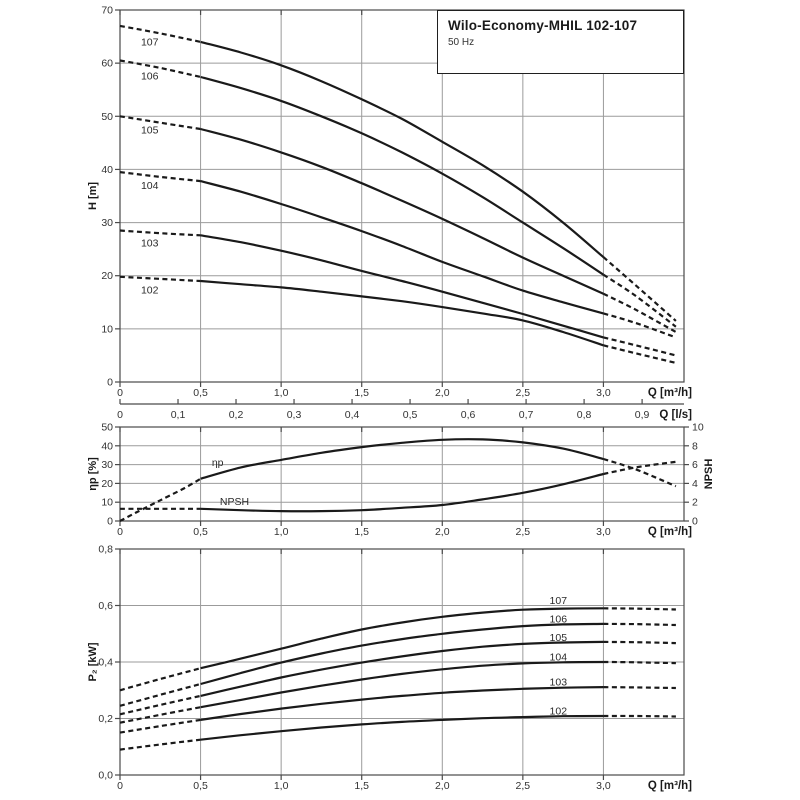 This screenshot has height=800, width=800. Describe the element at coordinates (110, 383) in the screenshot. I see `y-tick-label: 0` at that location.